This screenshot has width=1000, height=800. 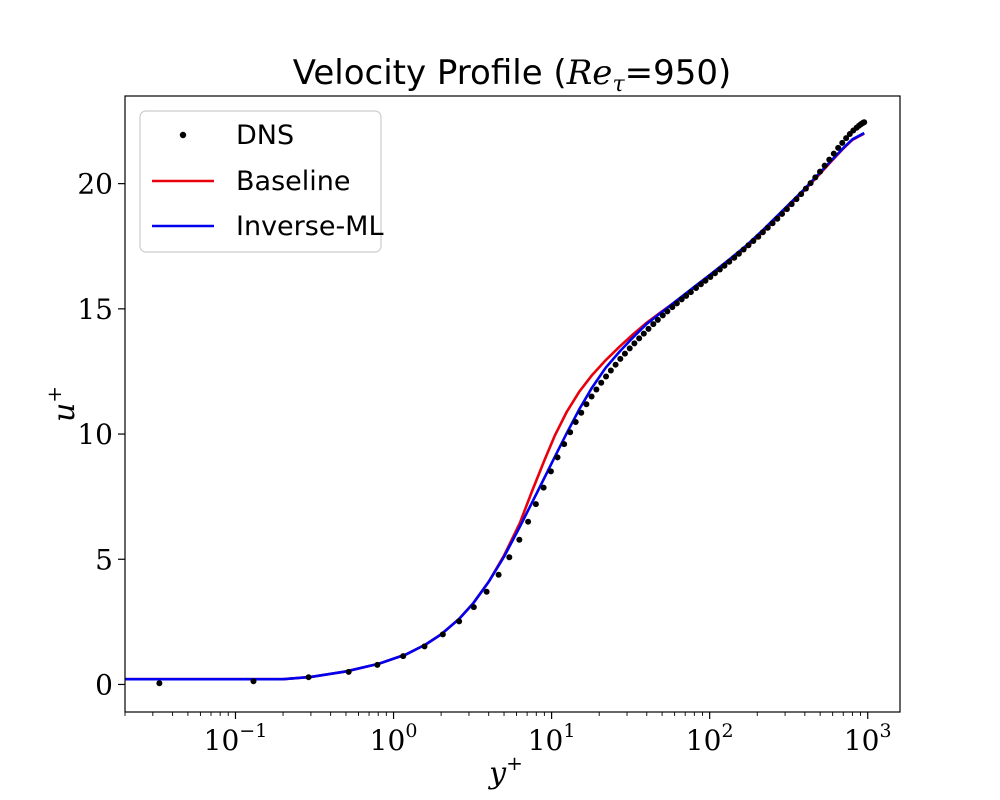 I want to click on chart-title-tau: τ, so click(x=618, y=84).